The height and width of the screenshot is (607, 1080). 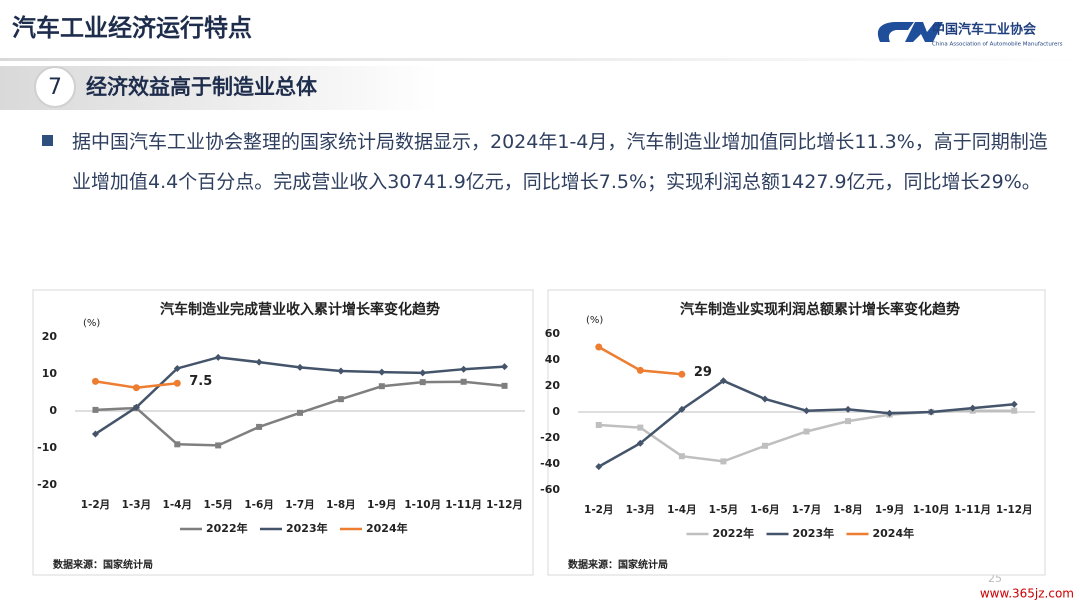 I want to click on header-title: 汽车工业经济运行特点, so click(x=132, y=28).